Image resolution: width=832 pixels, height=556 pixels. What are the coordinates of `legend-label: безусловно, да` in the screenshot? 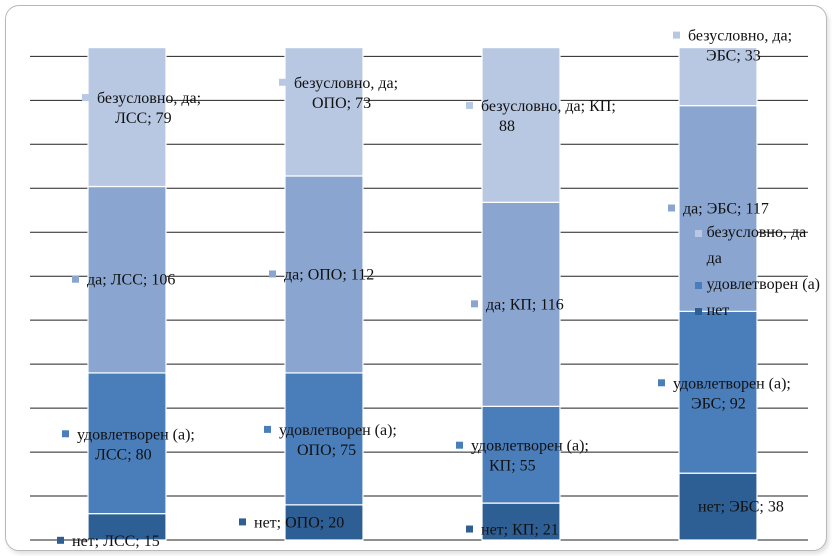 It's located at (756, 232).